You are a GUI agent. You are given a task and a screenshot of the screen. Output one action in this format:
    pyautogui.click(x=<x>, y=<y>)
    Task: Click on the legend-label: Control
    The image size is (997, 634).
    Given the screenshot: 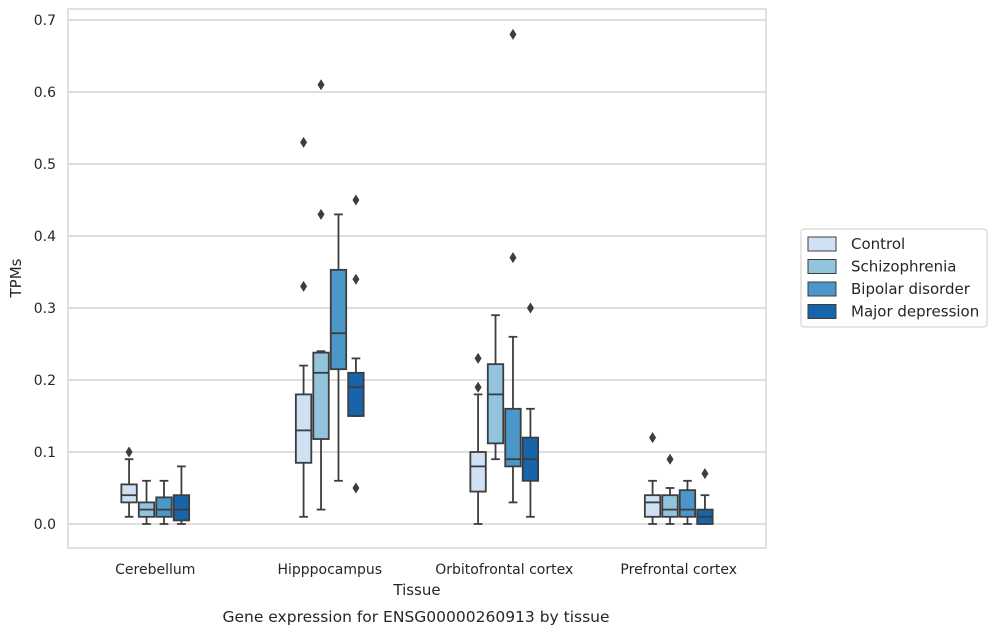 What is the action you would take?
    pyautogui.click(x=878, y=244)
    